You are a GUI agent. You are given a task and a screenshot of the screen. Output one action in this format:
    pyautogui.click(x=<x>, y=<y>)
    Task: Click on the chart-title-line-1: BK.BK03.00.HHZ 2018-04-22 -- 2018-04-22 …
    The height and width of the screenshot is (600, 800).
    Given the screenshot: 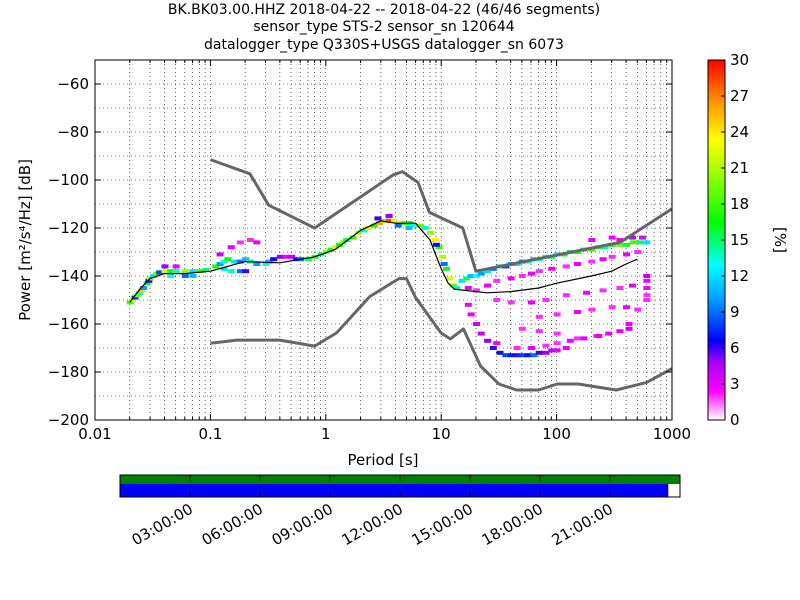 What is the action you would take?
    pyautogui.click(x=384, y=10)
    